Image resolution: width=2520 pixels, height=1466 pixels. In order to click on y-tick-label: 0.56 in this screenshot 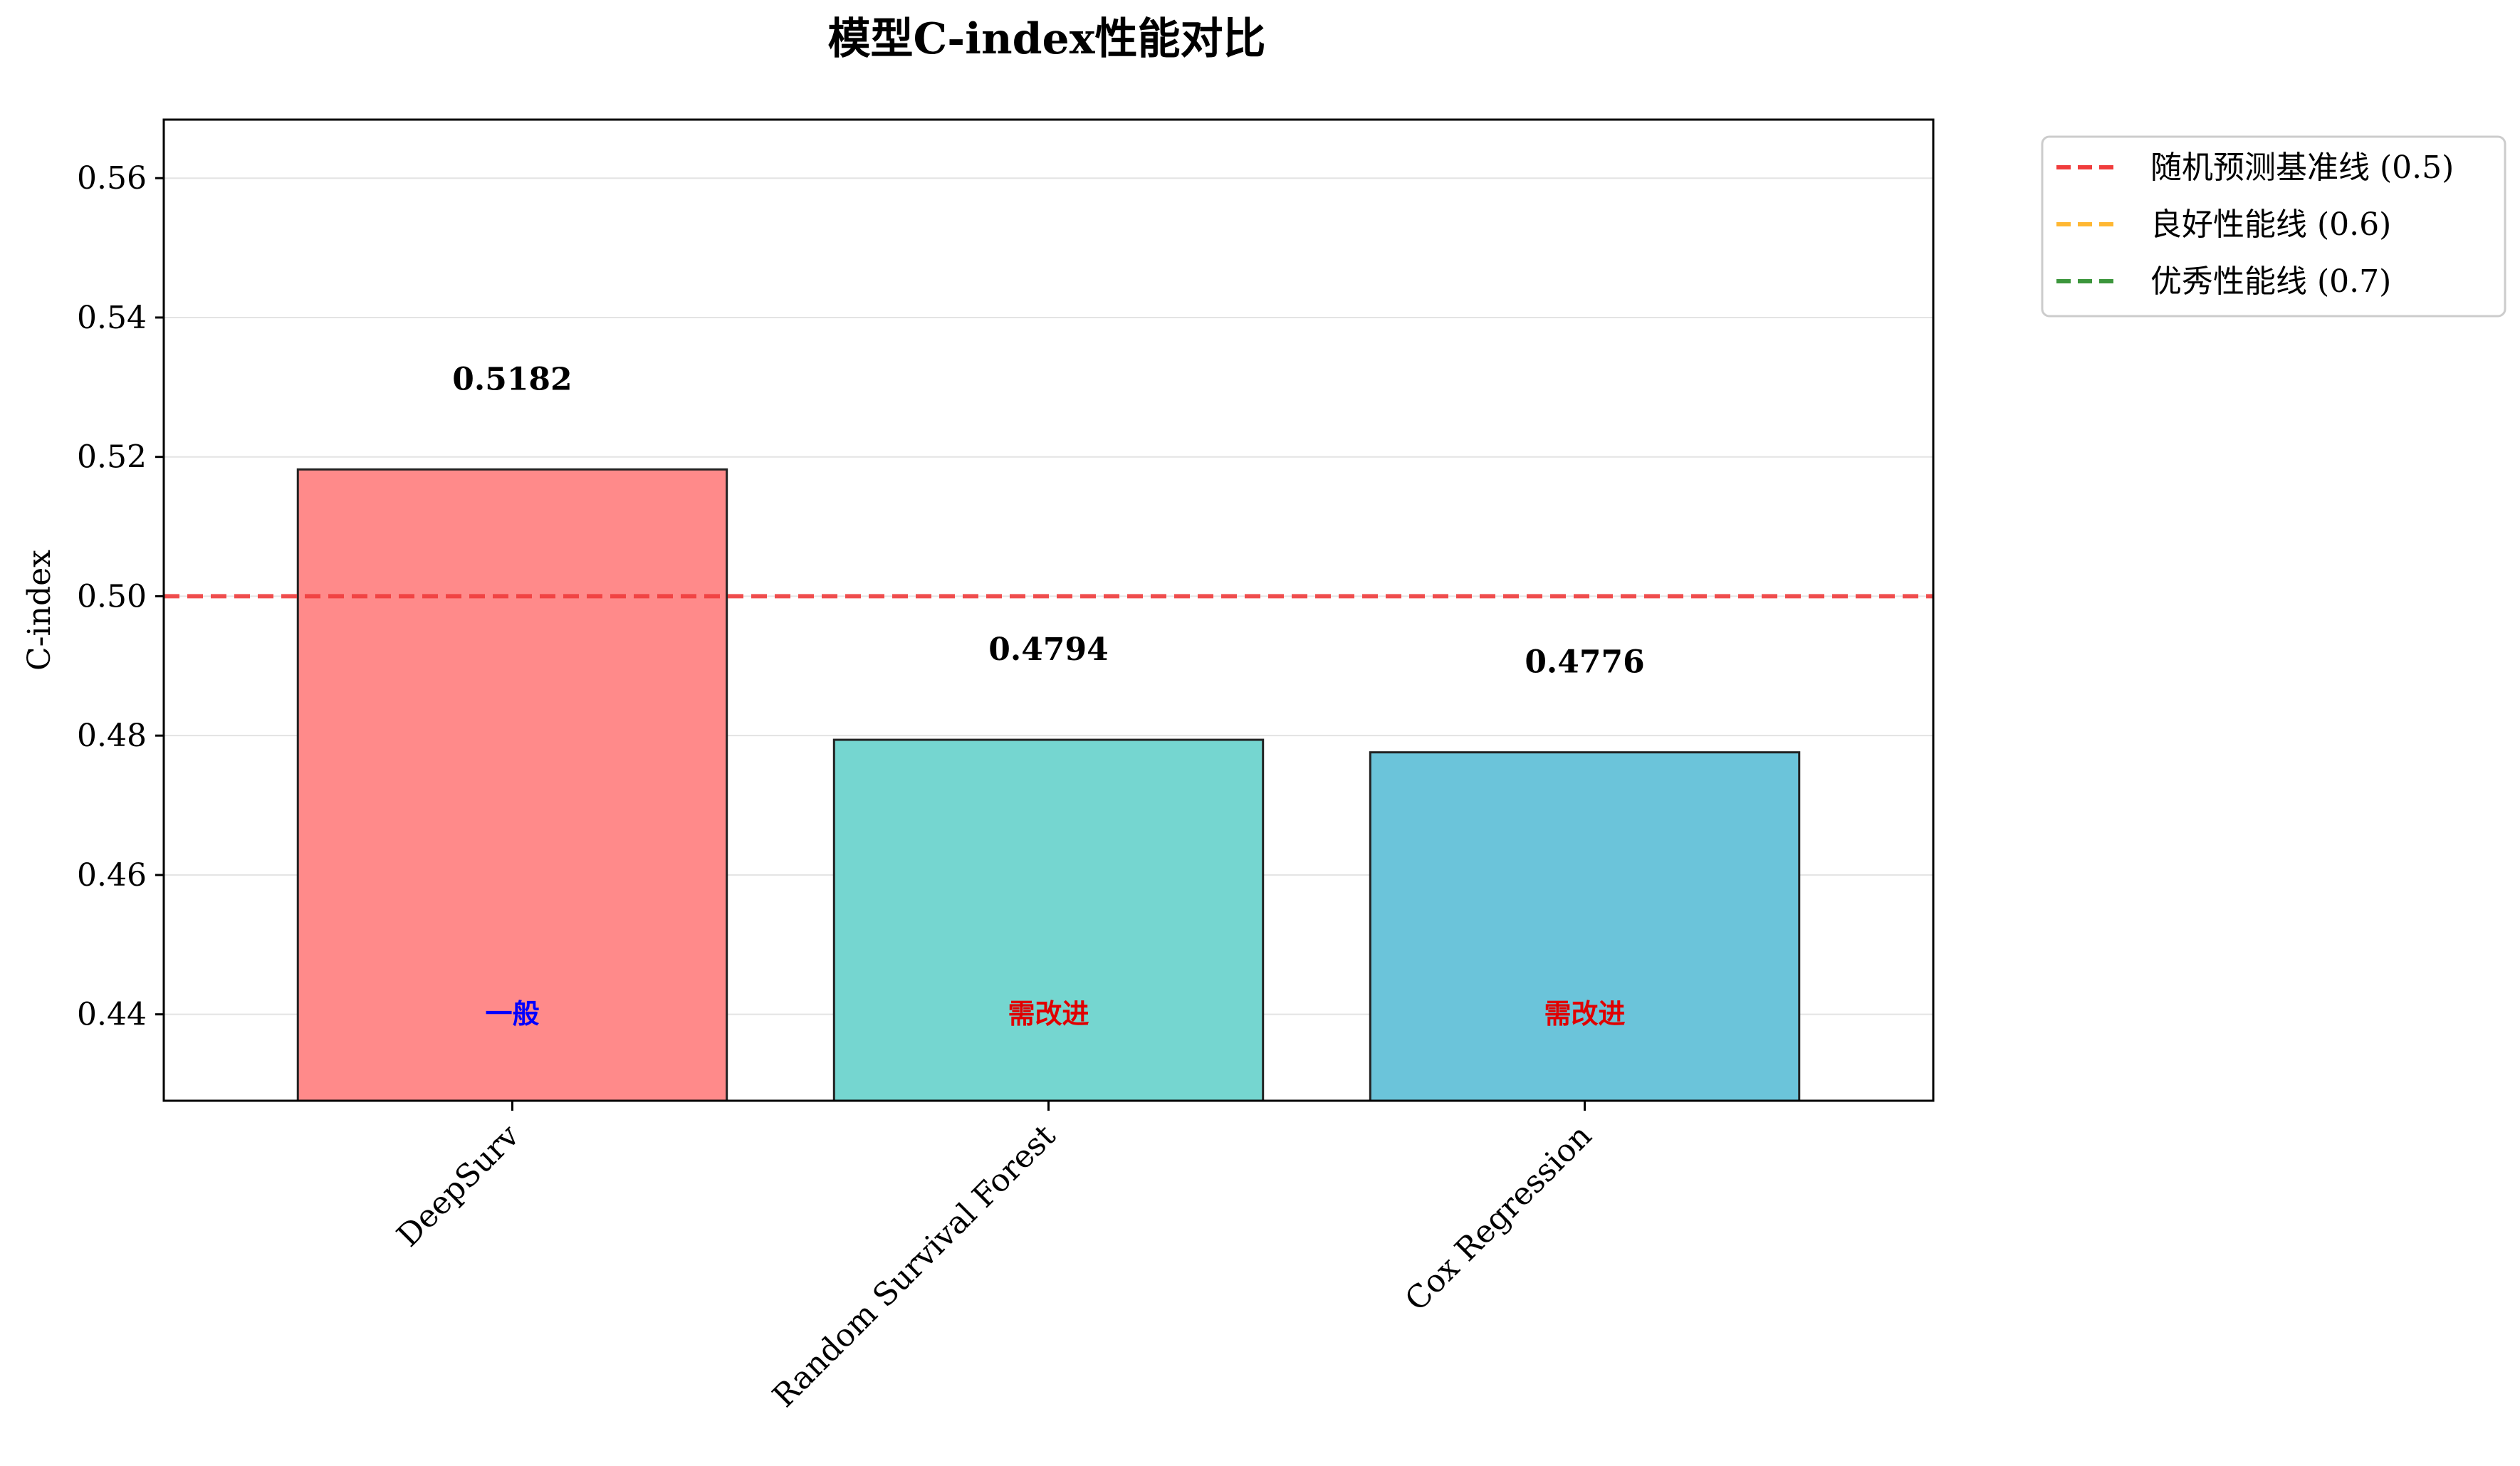, I will do `click(112, 179)`.